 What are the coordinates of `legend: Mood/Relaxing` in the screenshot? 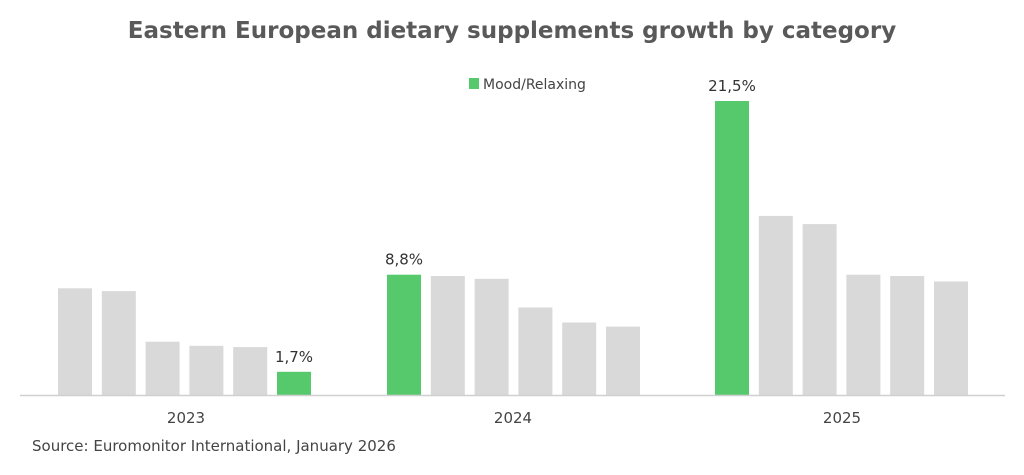 It's located at (527, 85).